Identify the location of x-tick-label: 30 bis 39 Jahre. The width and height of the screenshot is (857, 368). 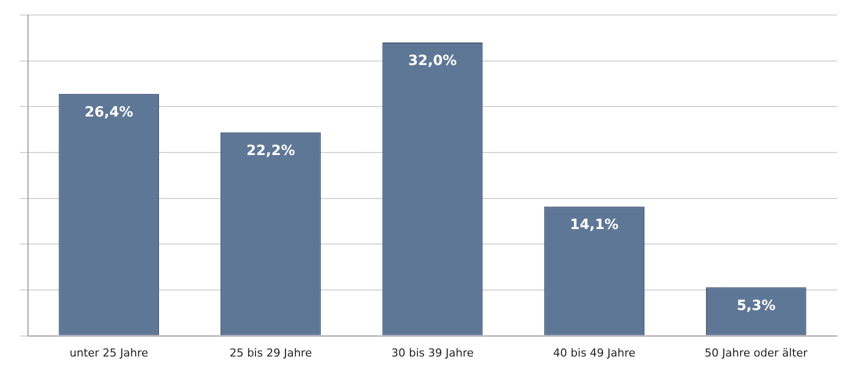
(432, 353).